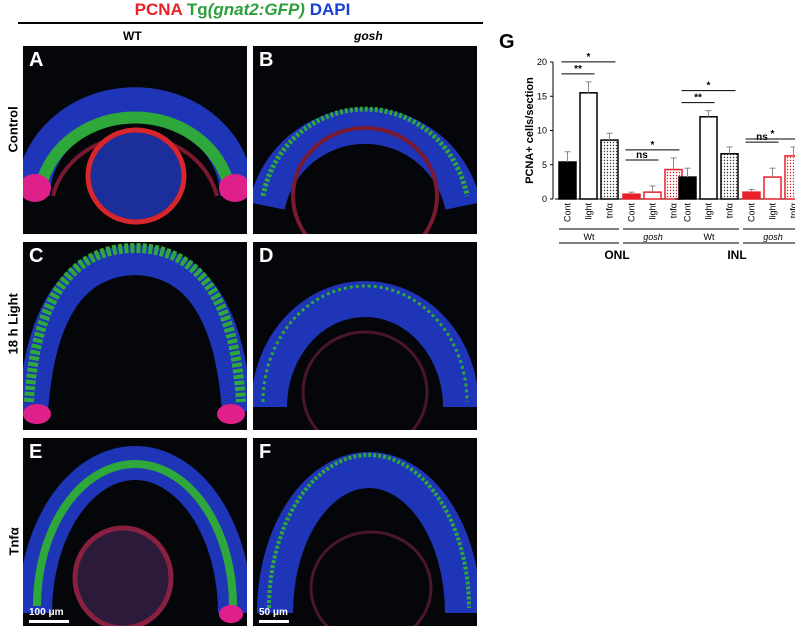 The width and height of the screenshot is (800, 631). I want to click on micrograph-panel-e: E 100 μm, so click(135, 532).